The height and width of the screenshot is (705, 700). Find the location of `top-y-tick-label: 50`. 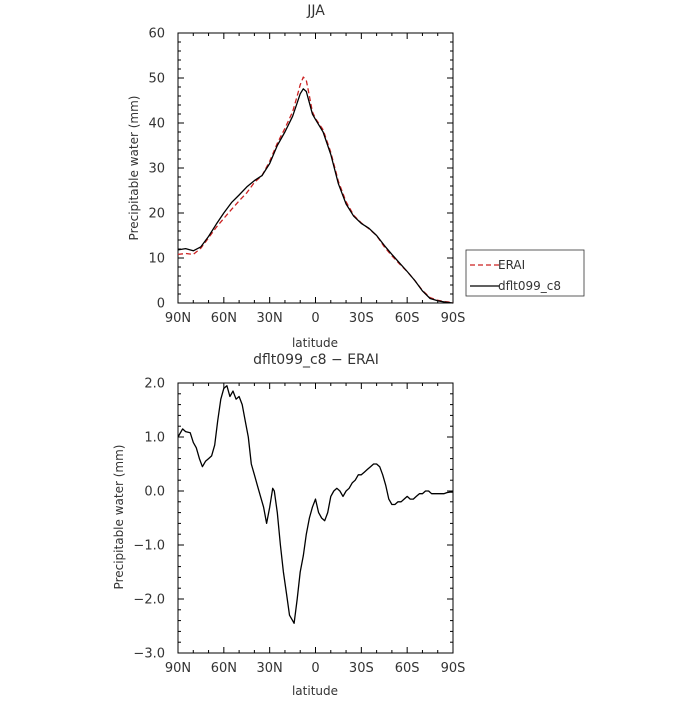

top-y-tick-label: 50 is located at coordinates (156, 79).